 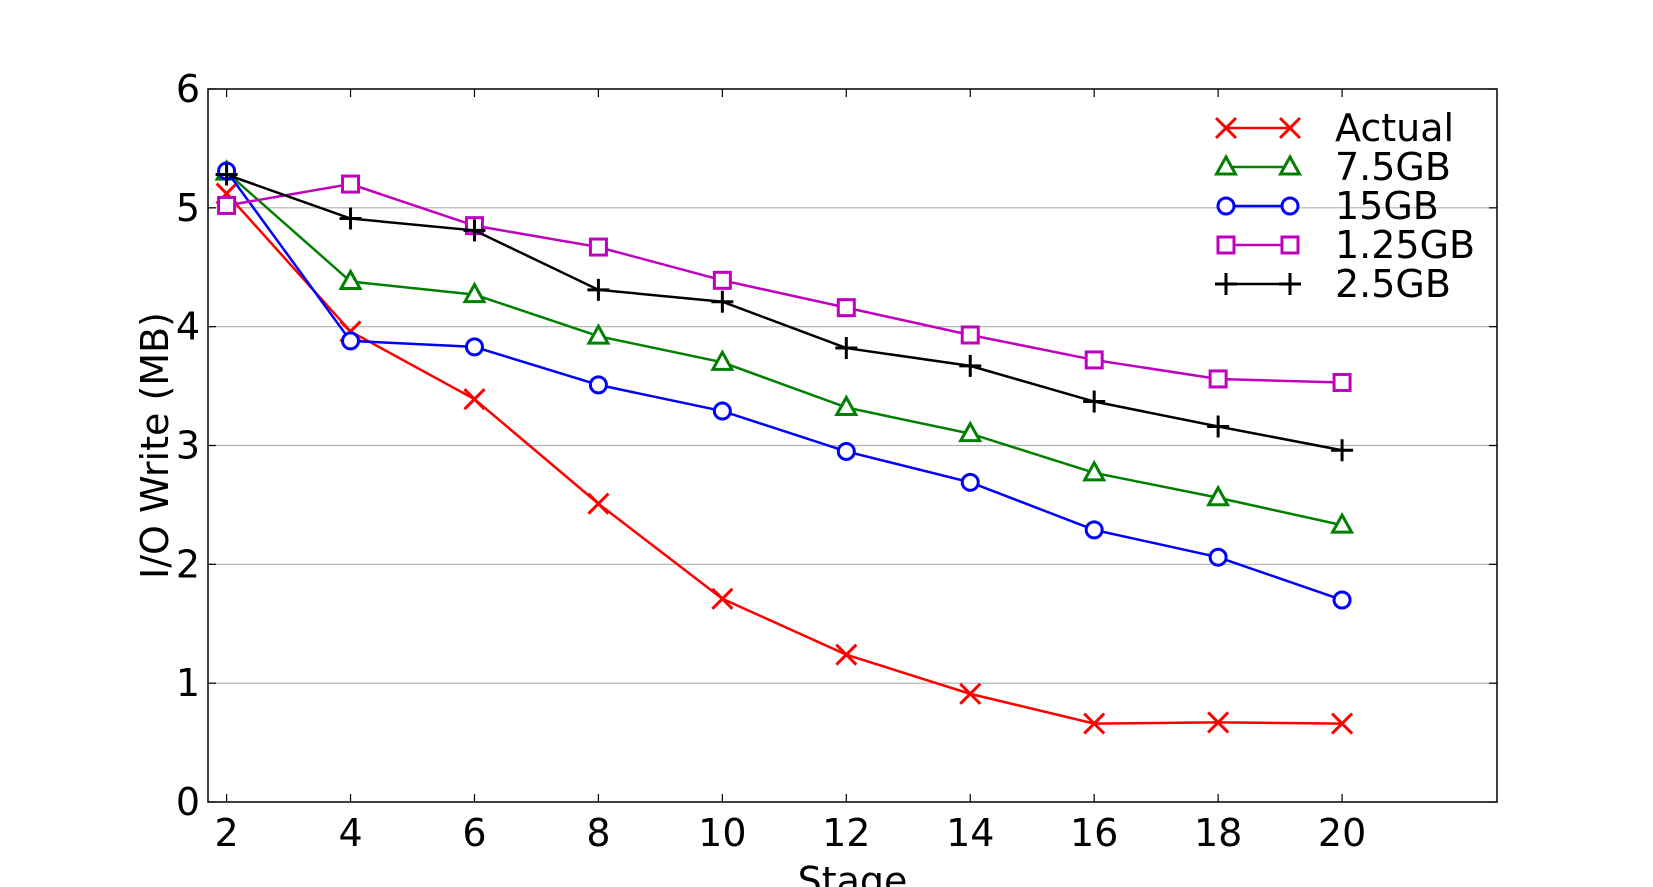 I want to click on legend-label: 7.5GB, so click(x=1393, y=167).